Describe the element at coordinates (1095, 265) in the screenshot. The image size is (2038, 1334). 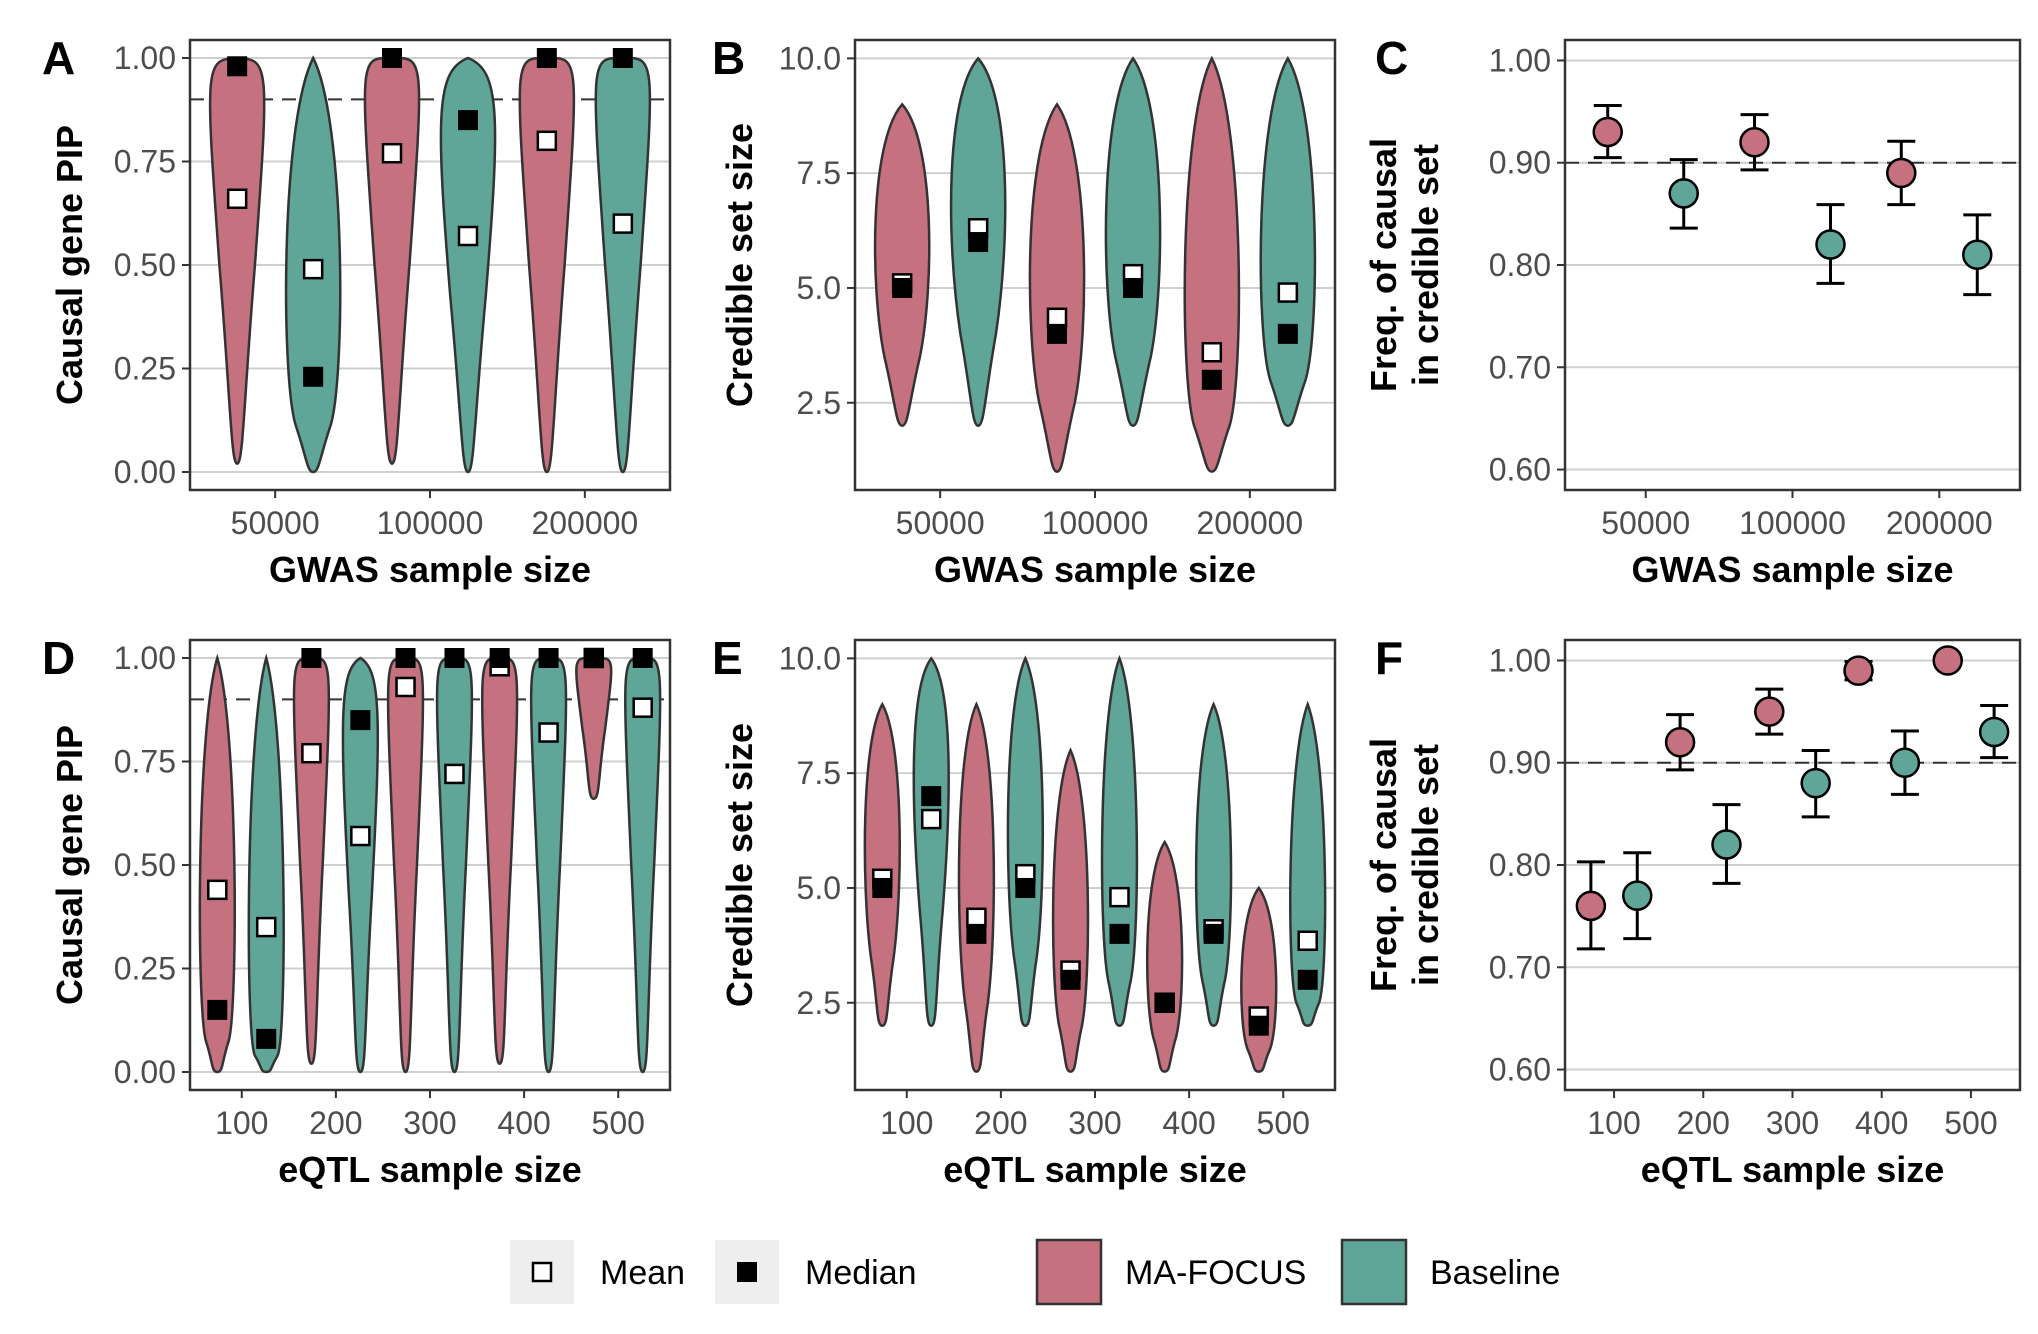
I see `plot-area` at that location.